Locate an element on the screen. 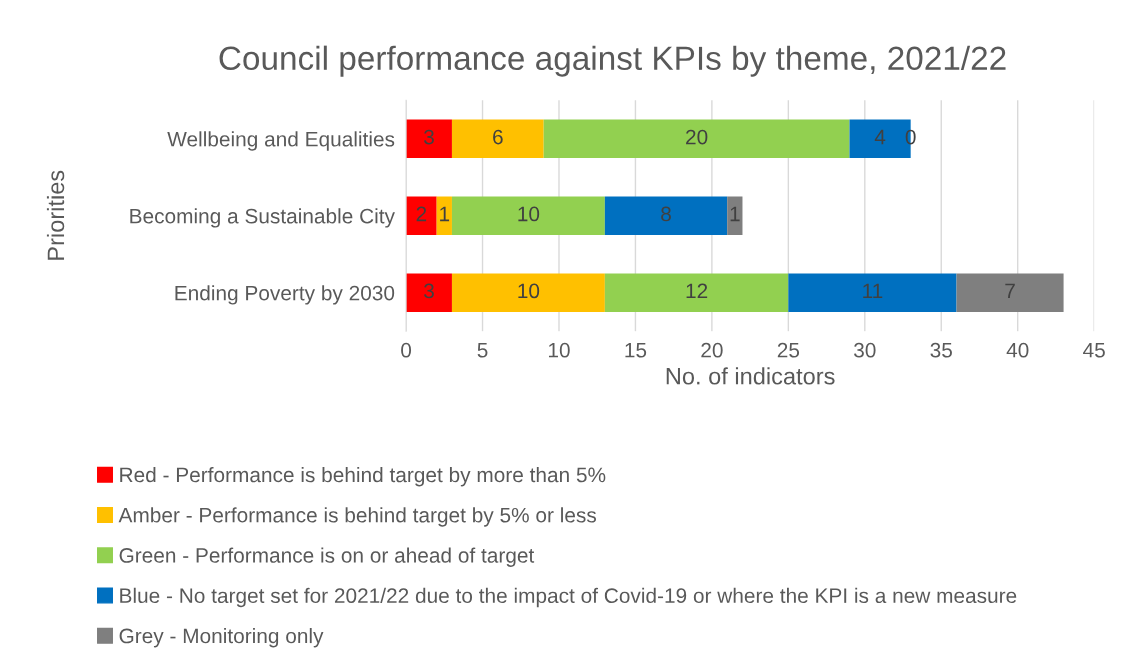  x-tick-label: 40 is located at coordinates (1017, 350).